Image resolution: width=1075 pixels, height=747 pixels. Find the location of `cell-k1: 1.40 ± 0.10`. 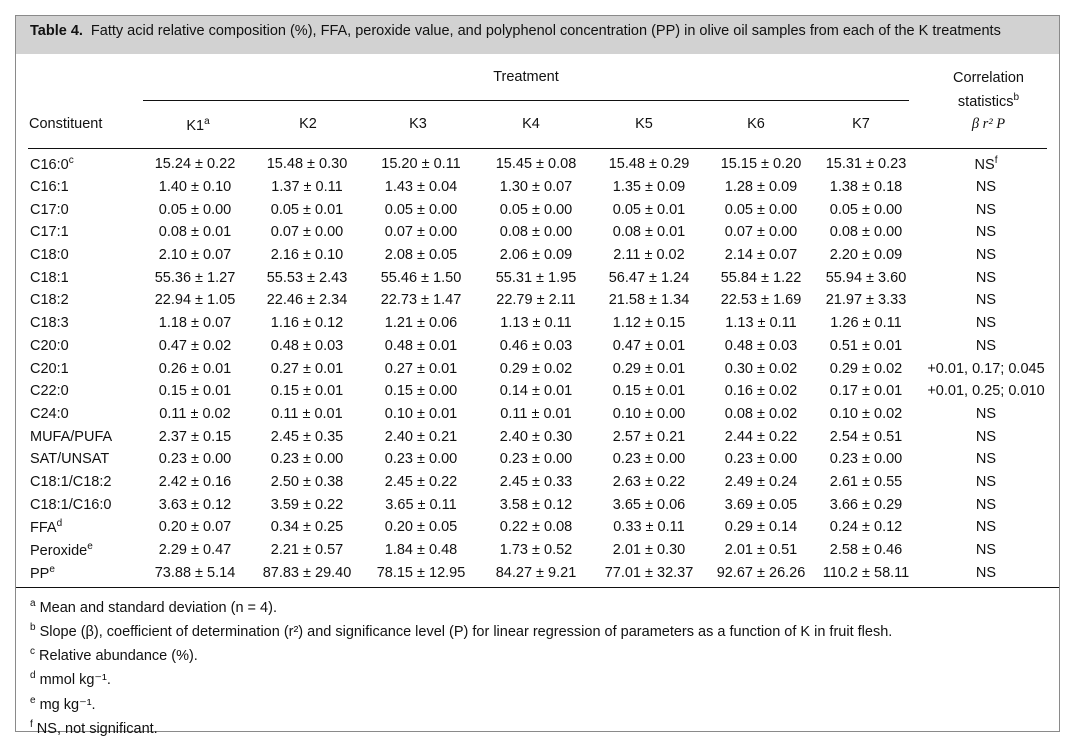

cell-k1: 1.40 ± 0.10 is located at coordinates (195, 187).